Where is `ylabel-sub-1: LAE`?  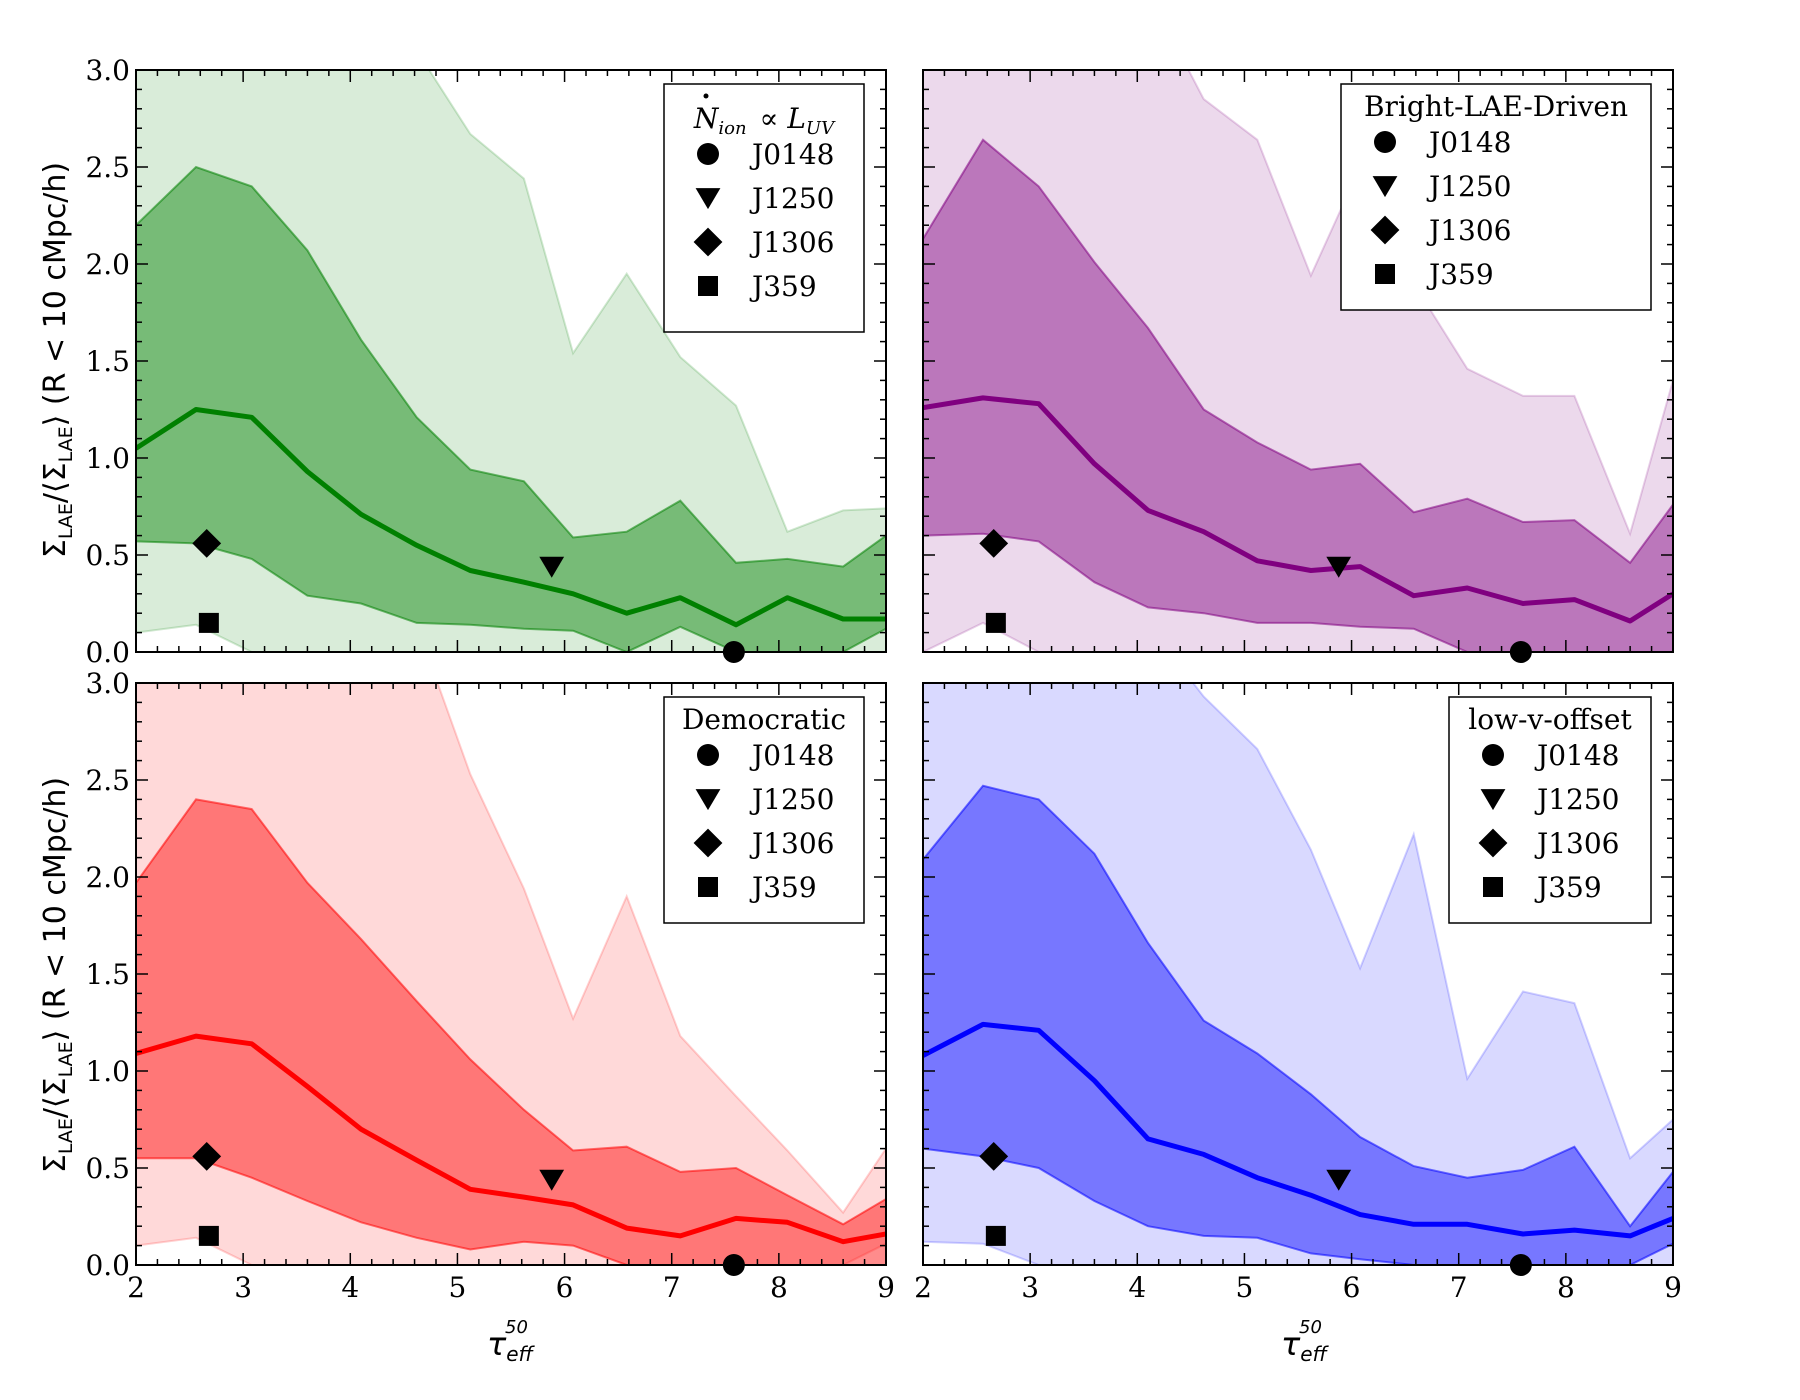
ylabel-sub-1: LAE is located at coordinates (66, 1136).